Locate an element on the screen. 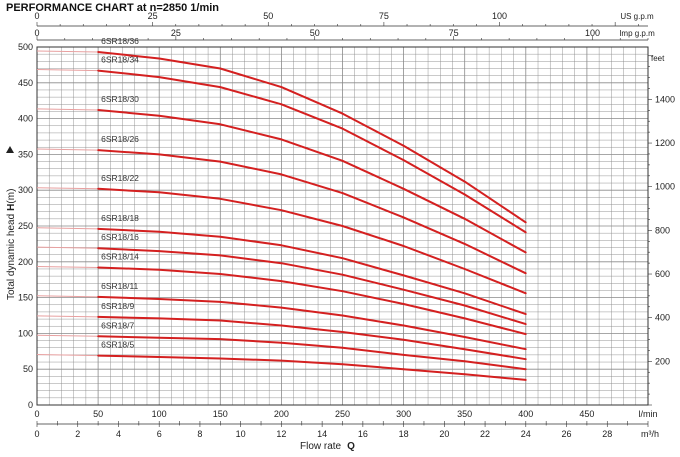 The image size is (680, 457). series-6SR18/14: 6SR18/14 is located at coordinates (281, 294).